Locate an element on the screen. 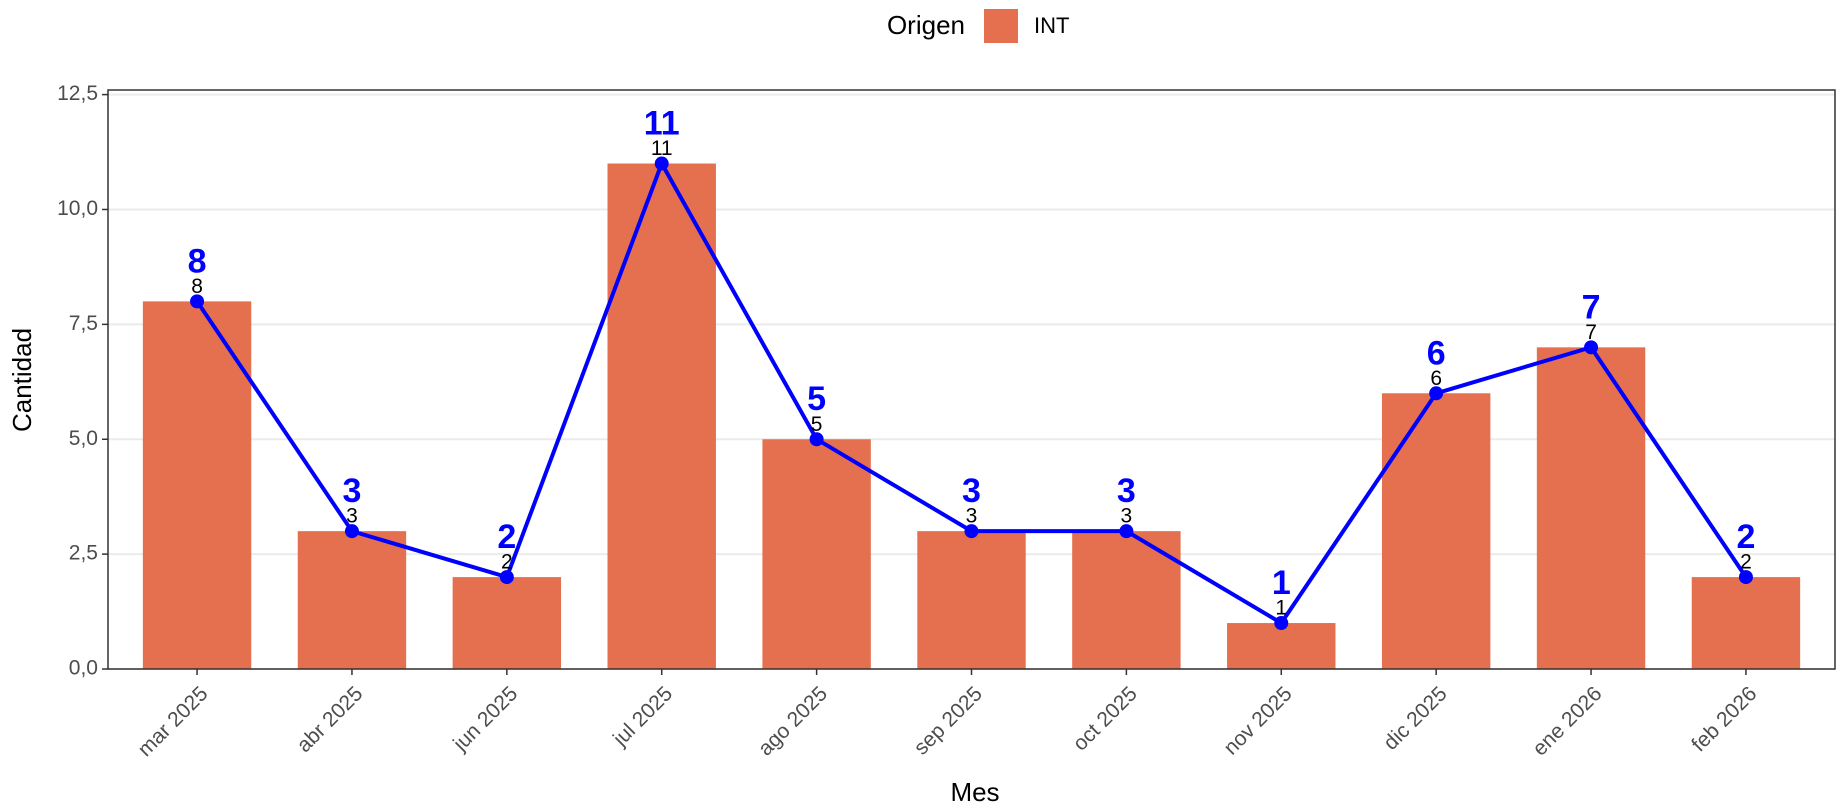 This screenshot has width=1837, height=806. y-tick-label: 0,0 is located at coordinates (83, 668).